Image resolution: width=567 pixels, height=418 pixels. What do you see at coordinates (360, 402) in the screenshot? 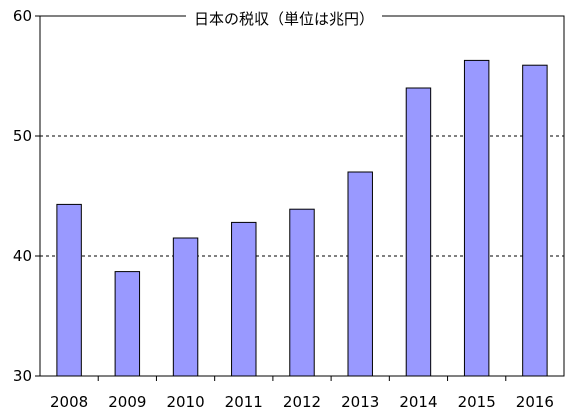
I see `x-tick-label-2013: 2013` at bounding box center [360, 402].